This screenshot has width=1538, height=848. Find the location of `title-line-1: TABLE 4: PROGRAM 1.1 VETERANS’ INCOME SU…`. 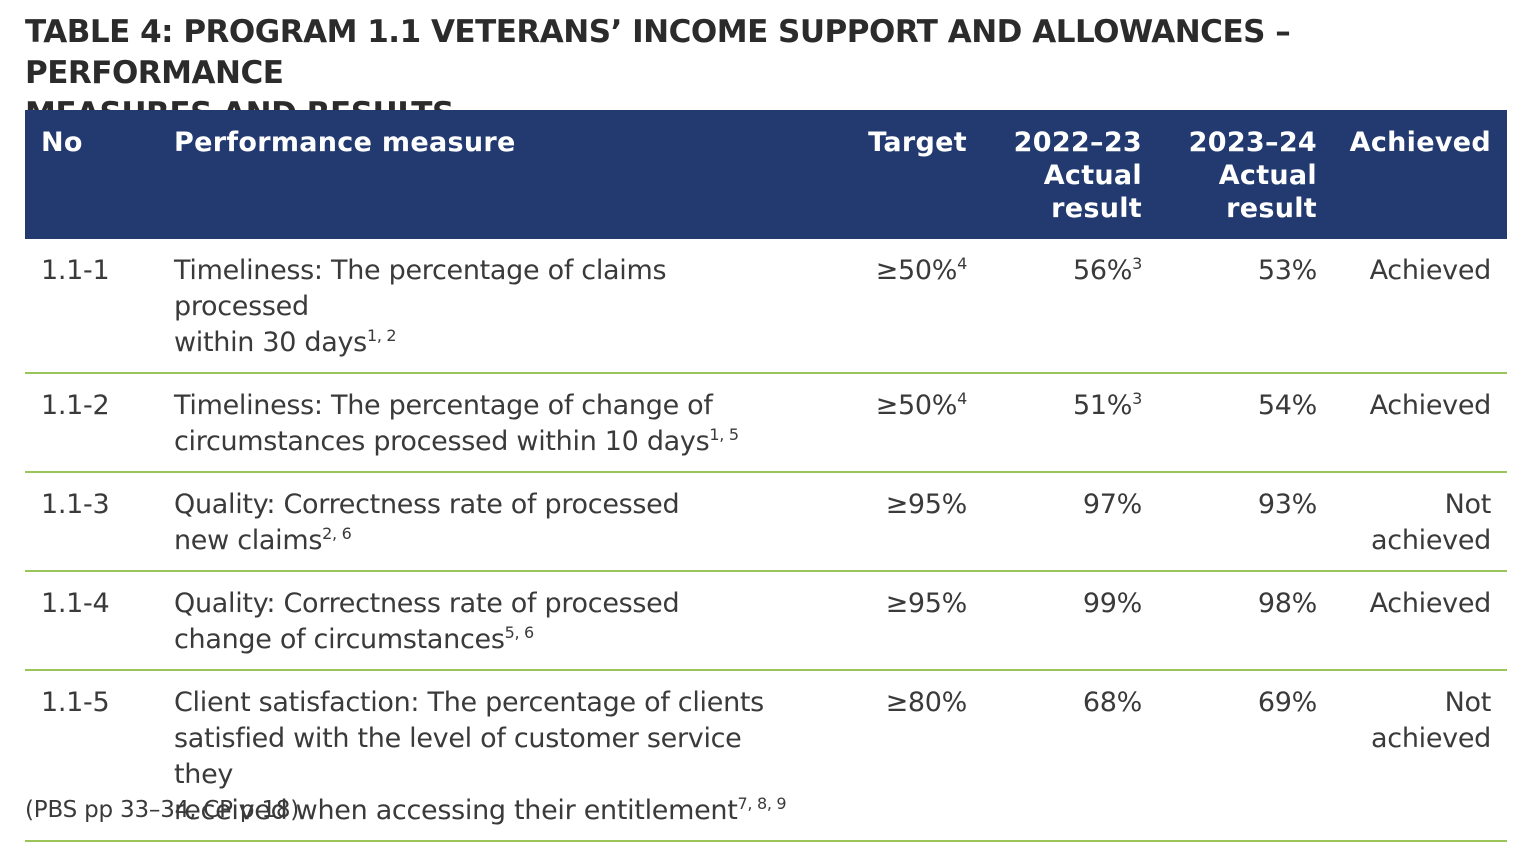

title-line-1: TABLE 4: PROGRAM 1.1 VETERANS’ INCOME SU… is located at coordinates (658, 52).